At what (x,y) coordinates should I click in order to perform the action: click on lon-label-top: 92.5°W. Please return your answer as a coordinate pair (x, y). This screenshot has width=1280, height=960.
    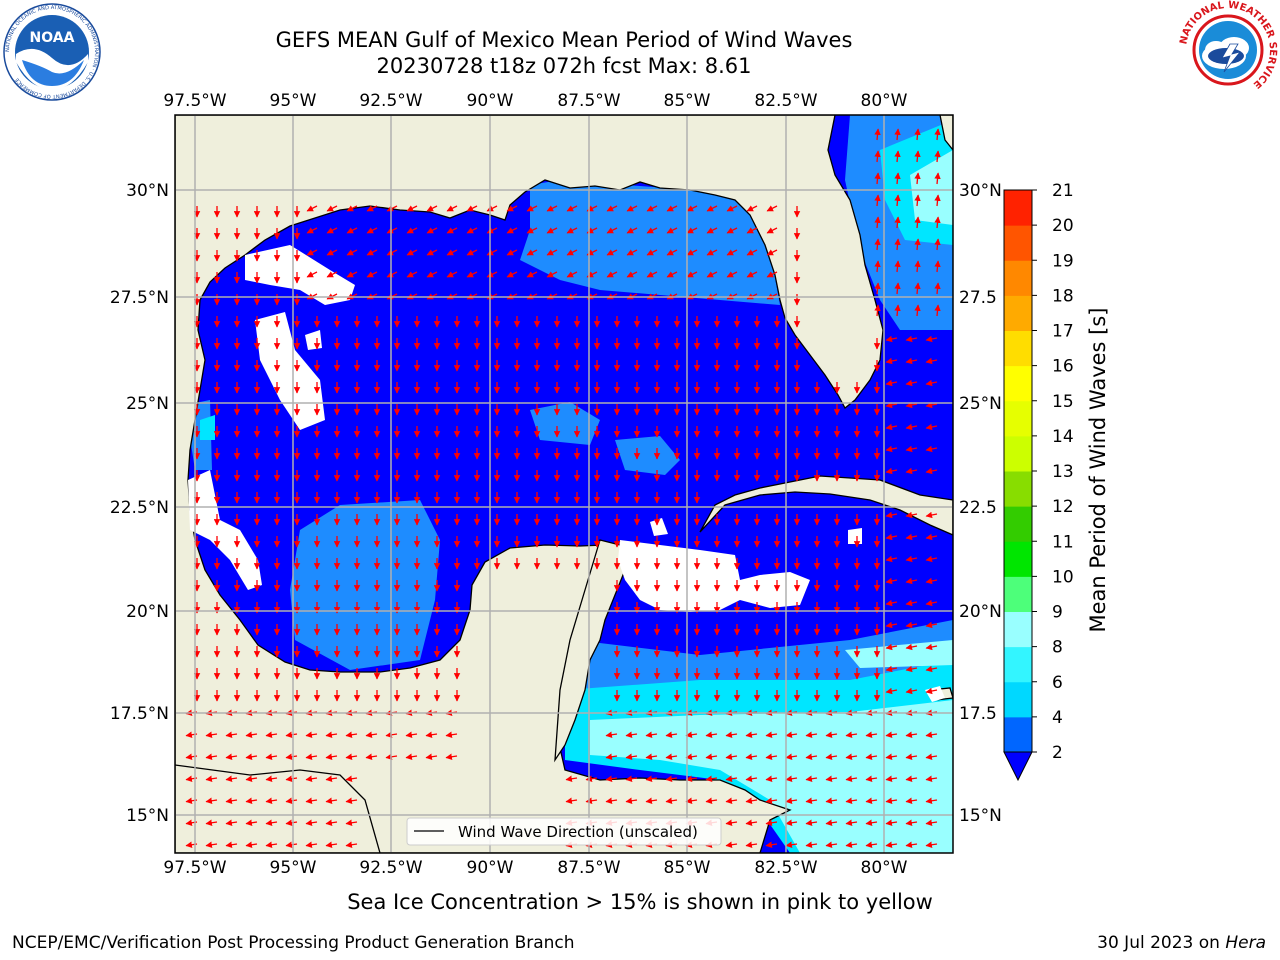
    Looking at the image, I should click on (390, 101).